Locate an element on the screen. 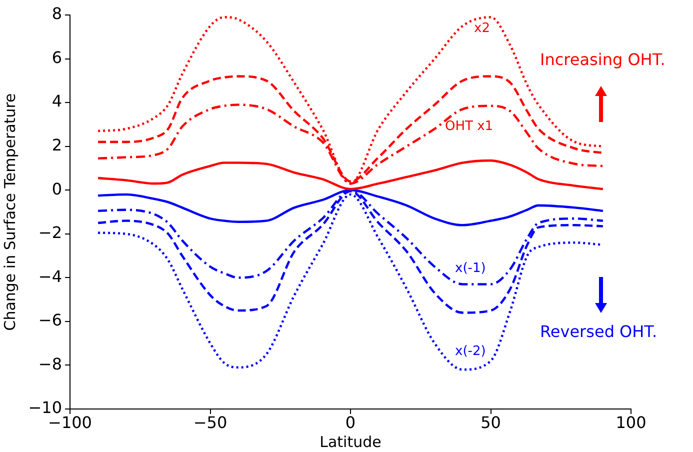 This screenshot has height=452, width=693. x-tick-label: 100 is located at coordinates (631, 422).